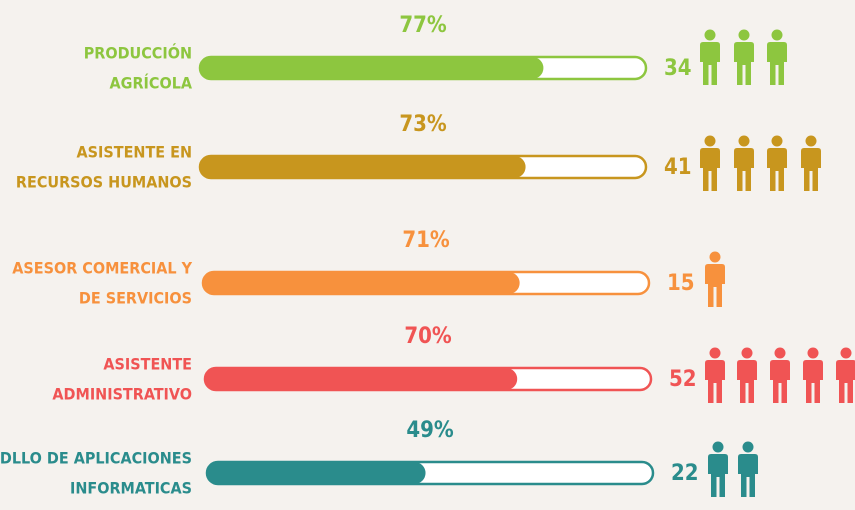 The height and width of the screenshot is (510, 855). What do you see at coordinates (423, 124) in the screenshot?
I see `value-label: 73%` at bounding box center [423, 124].